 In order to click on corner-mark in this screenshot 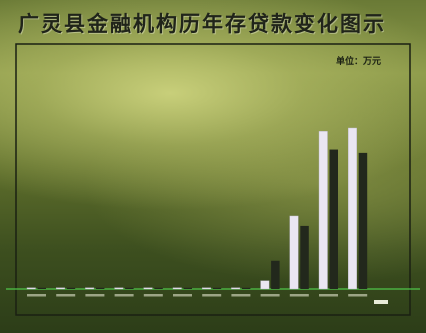, I will do `click(381, 302)`.